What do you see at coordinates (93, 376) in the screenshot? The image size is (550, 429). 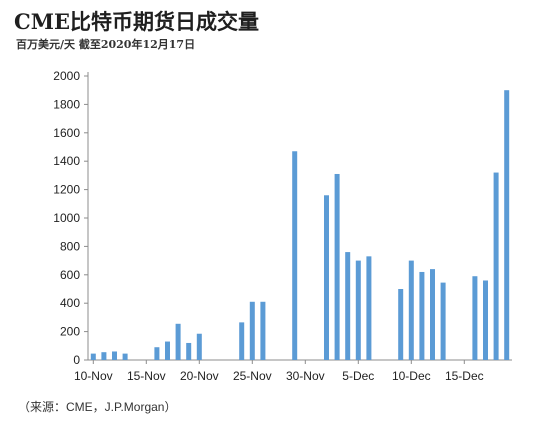 I see `x-tick-label: 10-Nov` at bounding box center [93, 376].